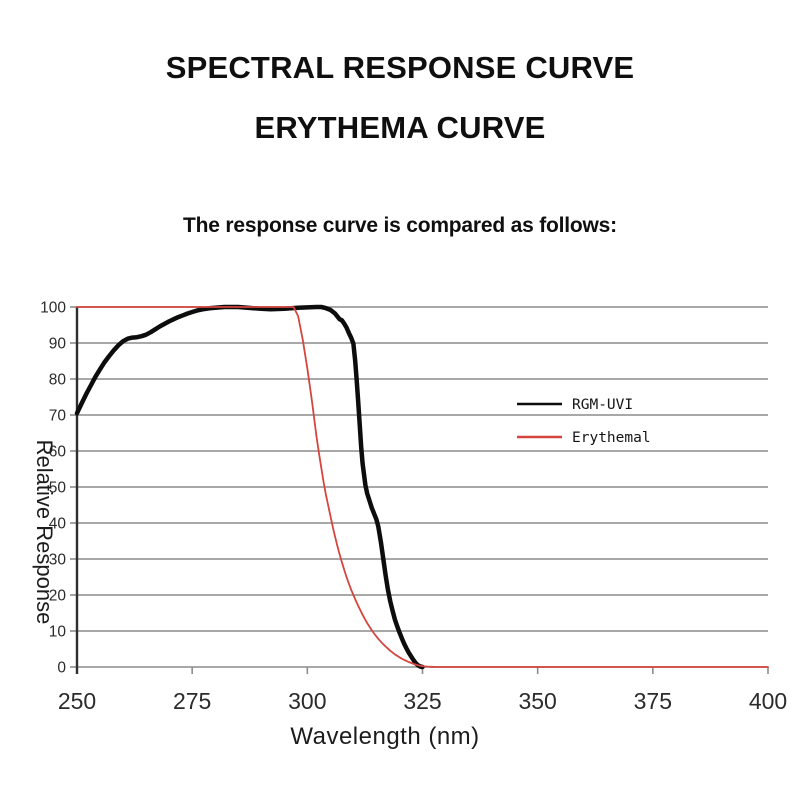 The width and height of the screenshot is (800, 800). I want to click on y-tick-label-10: 10, so click(58, 632).